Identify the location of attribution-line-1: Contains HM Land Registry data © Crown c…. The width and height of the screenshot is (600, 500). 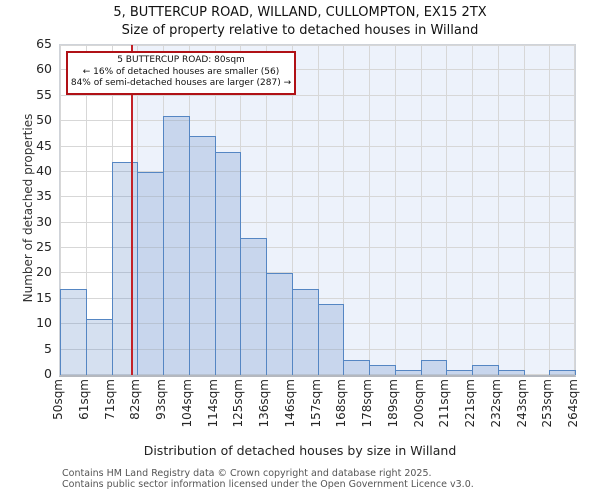
(247, 473).